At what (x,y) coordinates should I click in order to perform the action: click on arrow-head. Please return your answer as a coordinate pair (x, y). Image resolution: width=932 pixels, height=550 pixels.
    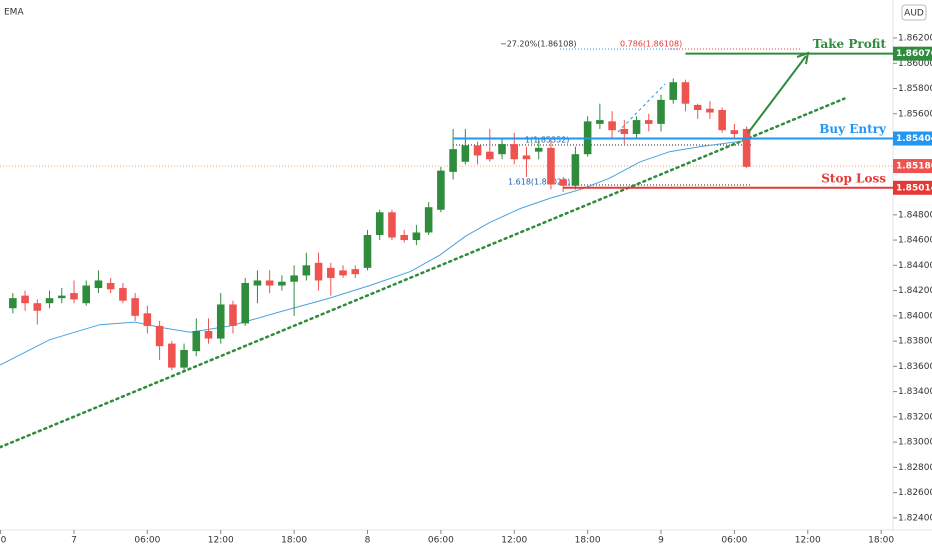
    Looking at the image, I should click on (803, 58).